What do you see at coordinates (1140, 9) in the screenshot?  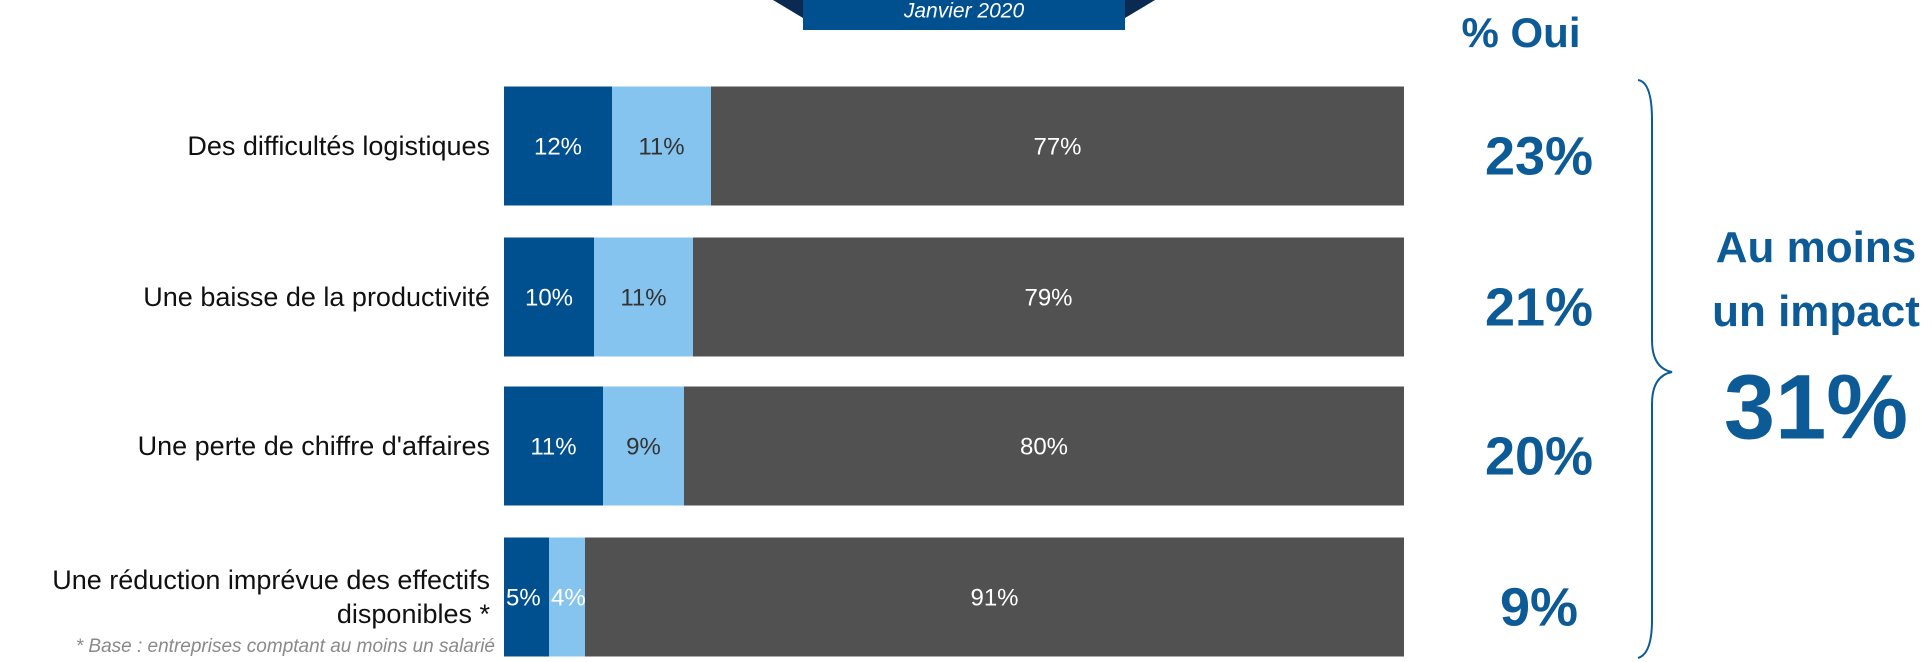 I see `banner-ribbon-right` at bounding box center [1140, 9].